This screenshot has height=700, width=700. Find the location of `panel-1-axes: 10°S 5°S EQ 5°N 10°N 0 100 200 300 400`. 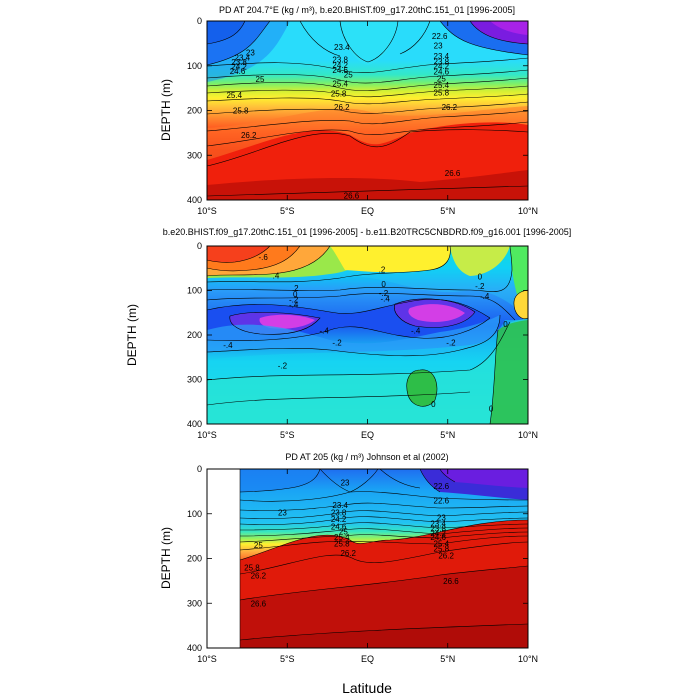

panel-1-axes: 10°S 5°S EQ 5°N 10°N 0 100 200 300 400 is located at coordinates (362, 116).